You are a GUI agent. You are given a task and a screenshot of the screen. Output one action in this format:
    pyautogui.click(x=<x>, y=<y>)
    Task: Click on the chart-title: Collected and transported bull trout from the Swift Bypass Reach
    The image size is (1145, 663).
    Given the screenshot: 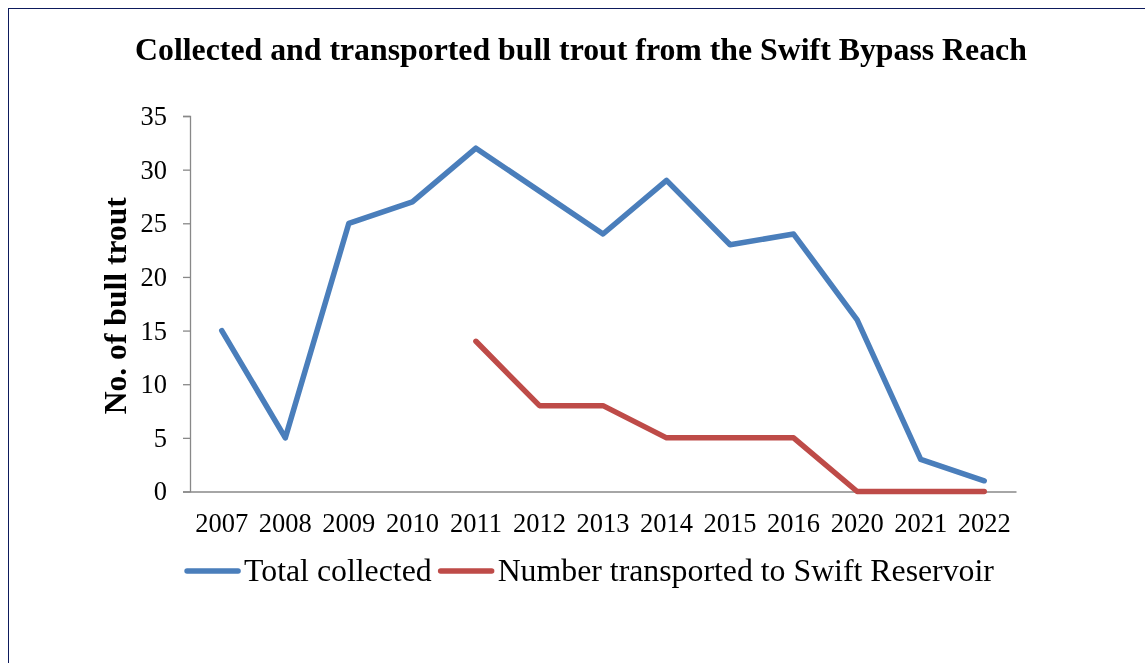 What is the action you would take?
    pyautogui.click(x=581, y=49)
    